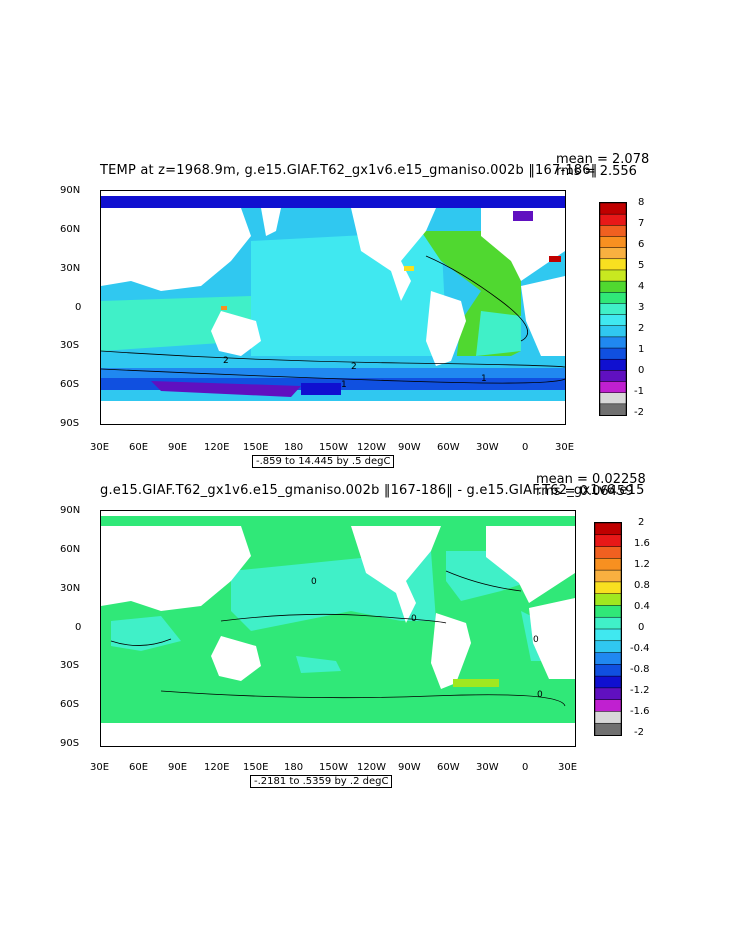 The height and width of the screenshot is (945, 733). What do you see at coordinates (70, 510) in the screenshot?
I see `lat-label: 90N` at bounding box center [70, 510].